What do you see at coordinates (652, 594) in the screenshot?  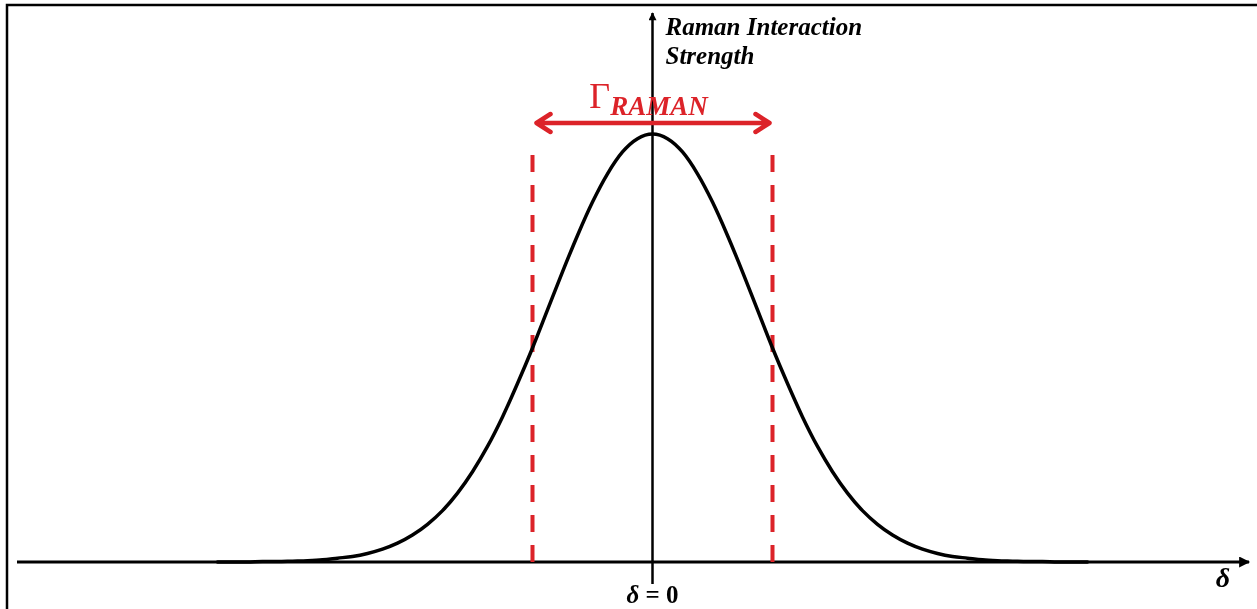 I see `text: δ = 0` at bounding box center [652, 594].